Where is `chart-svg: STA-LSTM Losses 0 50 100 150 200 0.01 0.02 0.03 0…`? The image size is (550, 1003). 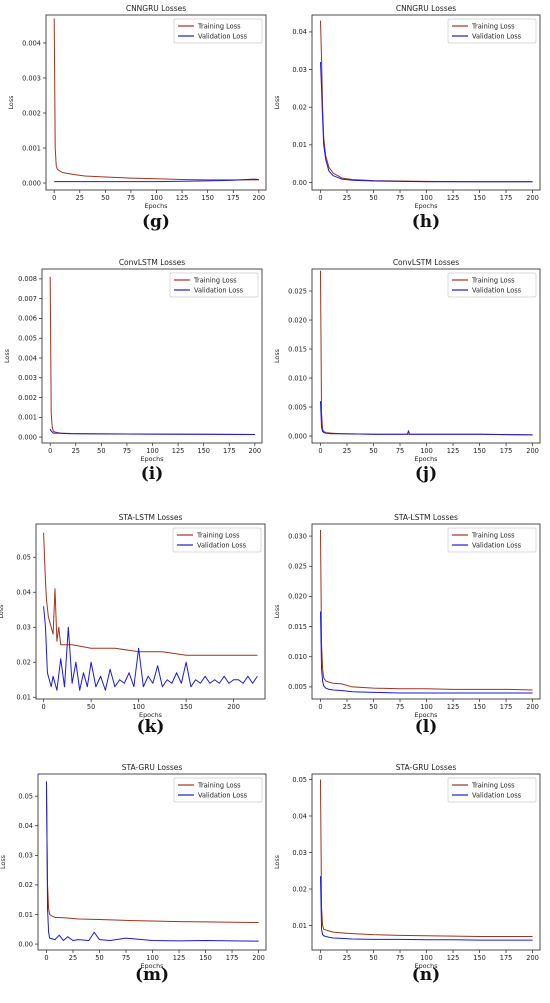 chart-svg: STA-LSTM Losses 0 50 100 150 200 0.01 0.02 0.03 0… is located at coordinates (133, 616).